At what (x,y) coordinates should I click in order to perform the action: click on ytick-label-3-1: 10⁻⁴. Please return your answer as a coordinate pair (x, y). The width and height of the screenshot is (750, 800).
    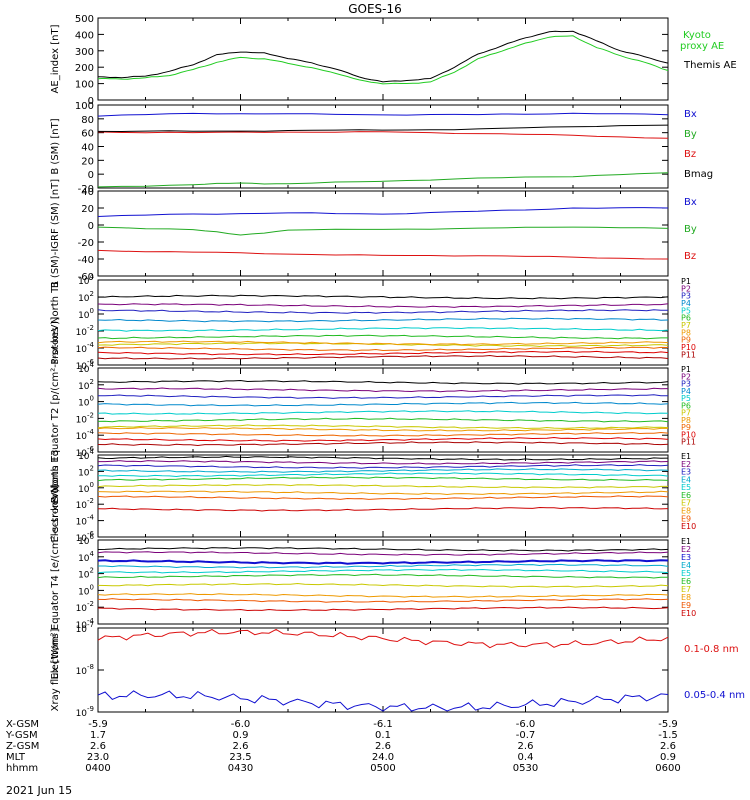
    Looking at the image, I should click on (85, 348).